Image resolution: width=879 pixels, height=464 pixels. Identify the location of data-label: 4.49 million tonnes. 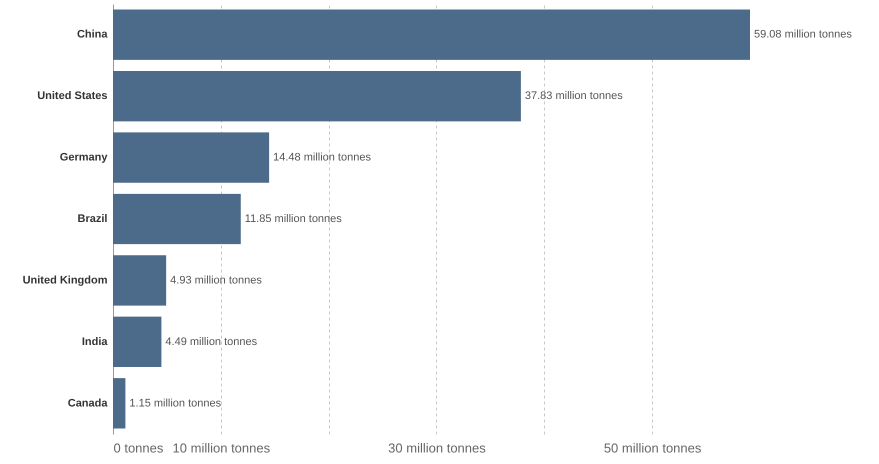
(211, 342).